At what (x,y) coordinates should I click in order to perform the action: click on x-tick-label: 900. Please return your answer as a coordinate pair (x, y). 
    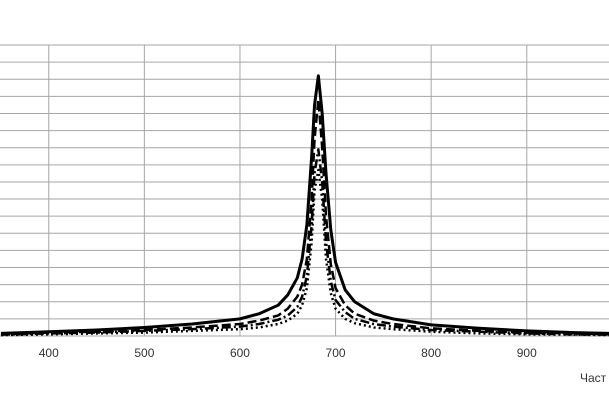
    Looking at the image, I should click on (527, 353).